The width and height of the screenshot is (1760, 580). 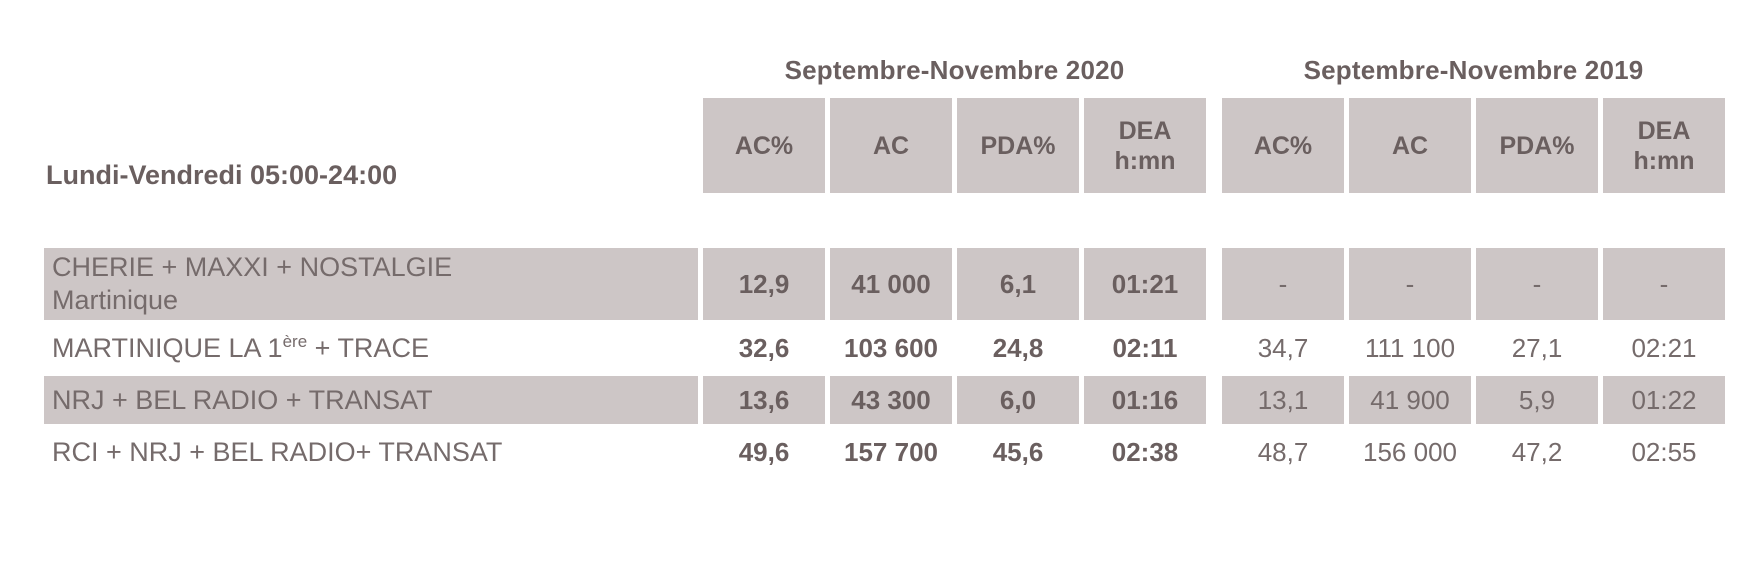 I want to click on station-name-text: NRJ + BEL RADIO + TRANSAT, so click(x=242, y=399).